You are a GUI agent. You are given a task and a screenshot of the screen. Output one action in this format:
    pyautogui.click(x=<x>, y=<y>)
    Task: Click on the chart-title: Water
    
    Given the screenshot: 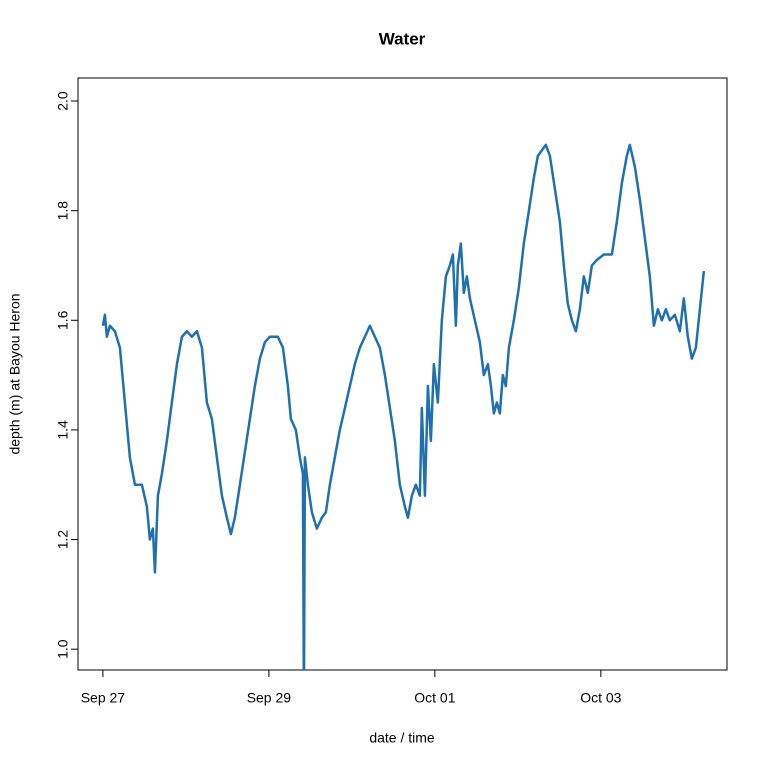 What is the action you would take?
    pyautogui.click(x=402, y=38)
    